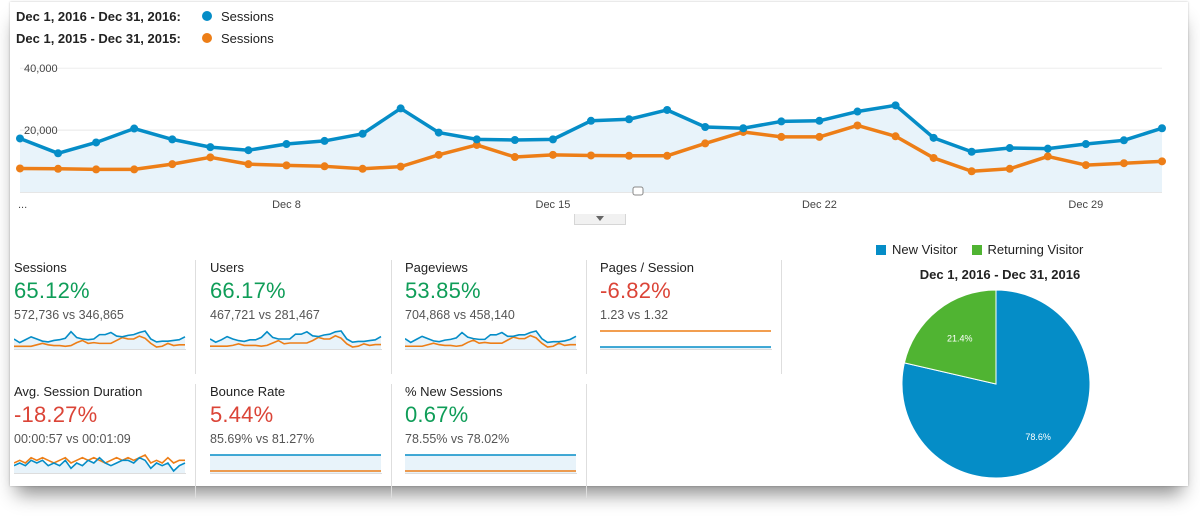 The width and height of the screenshot is (1200, 530). Describe the element at coordinates (638, 191) in the screenshot. I see `annotation-icon` at that location.